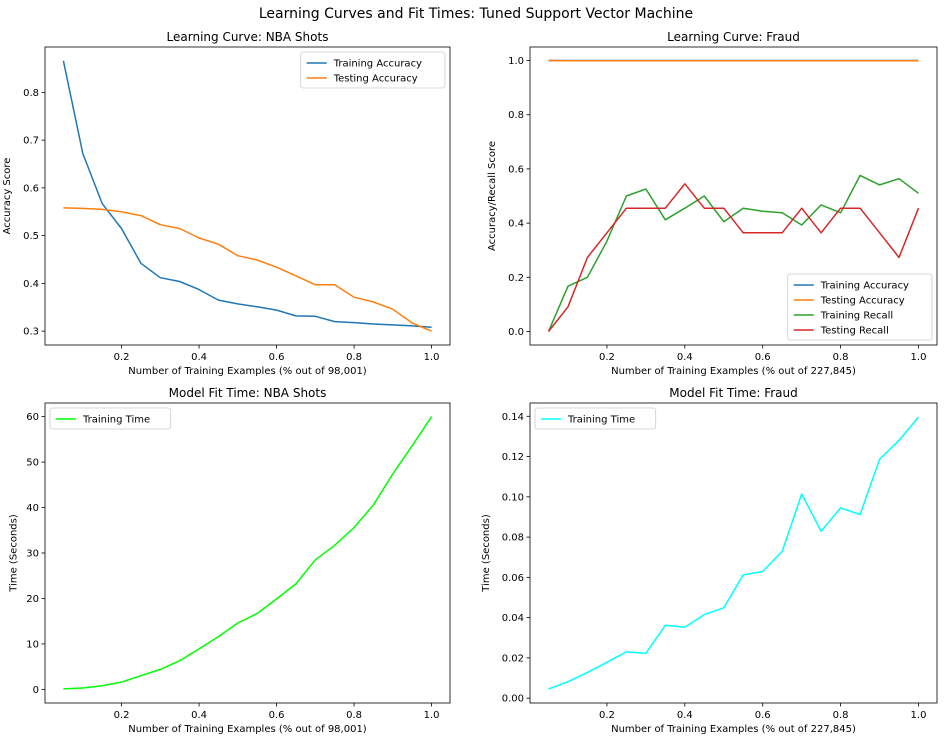 The image size is (944, 740). Describe the element at coordinates (516, 332) in the screenshot. I see `y-tick-label: 0.0` at that location.